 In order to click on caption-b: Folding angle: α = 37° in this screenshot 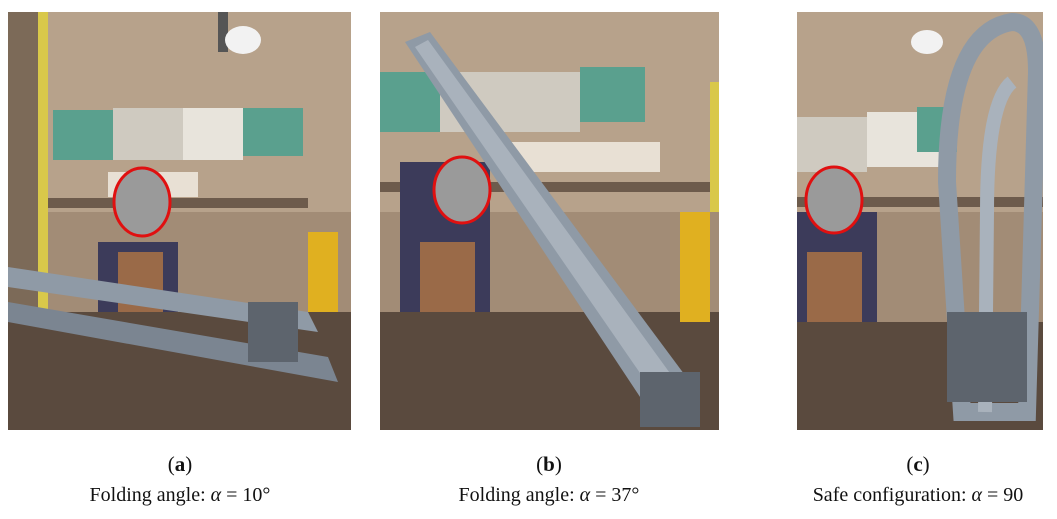, I will do `click(549, 495)`.